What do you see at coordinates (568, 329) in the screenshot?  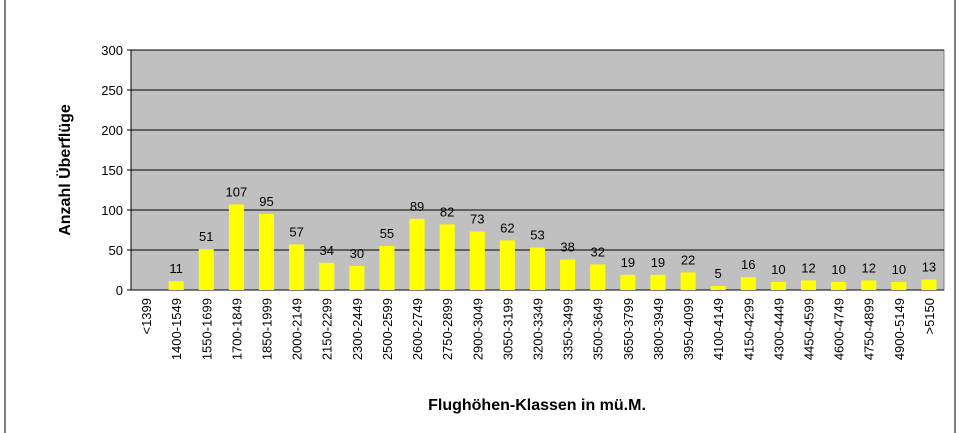 I see `x-tick-label: 3350-3499` at bounding box center [568, 329].